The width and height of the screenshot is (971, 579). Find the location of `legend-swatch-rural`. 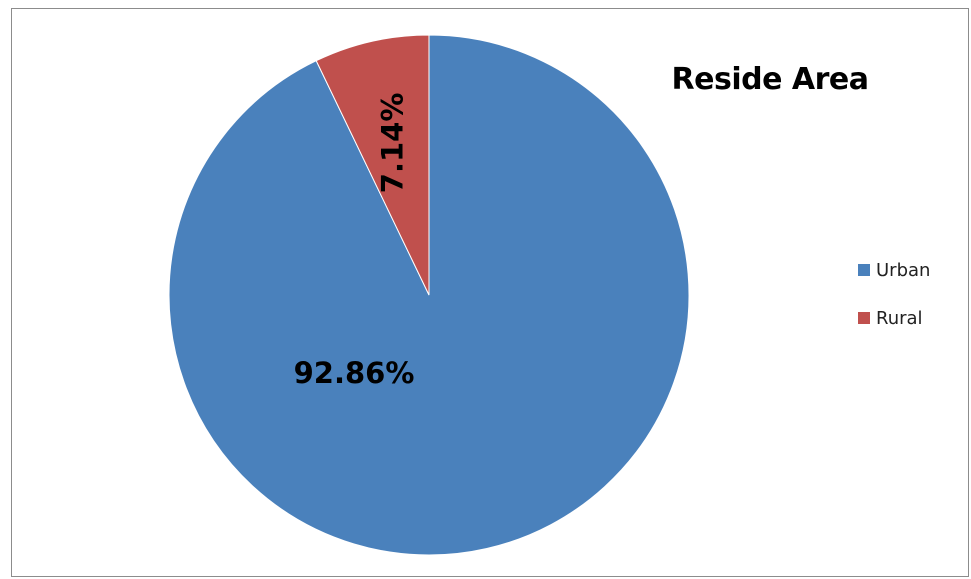

legend-swatch-rural is located at coordinates (864, 318).